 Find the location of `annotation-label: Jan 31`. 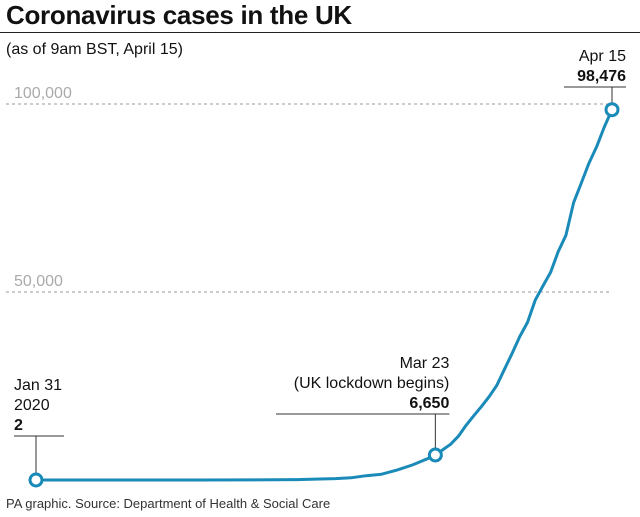

annotation-label: Jan 31 is located at coordinates (38, 385).